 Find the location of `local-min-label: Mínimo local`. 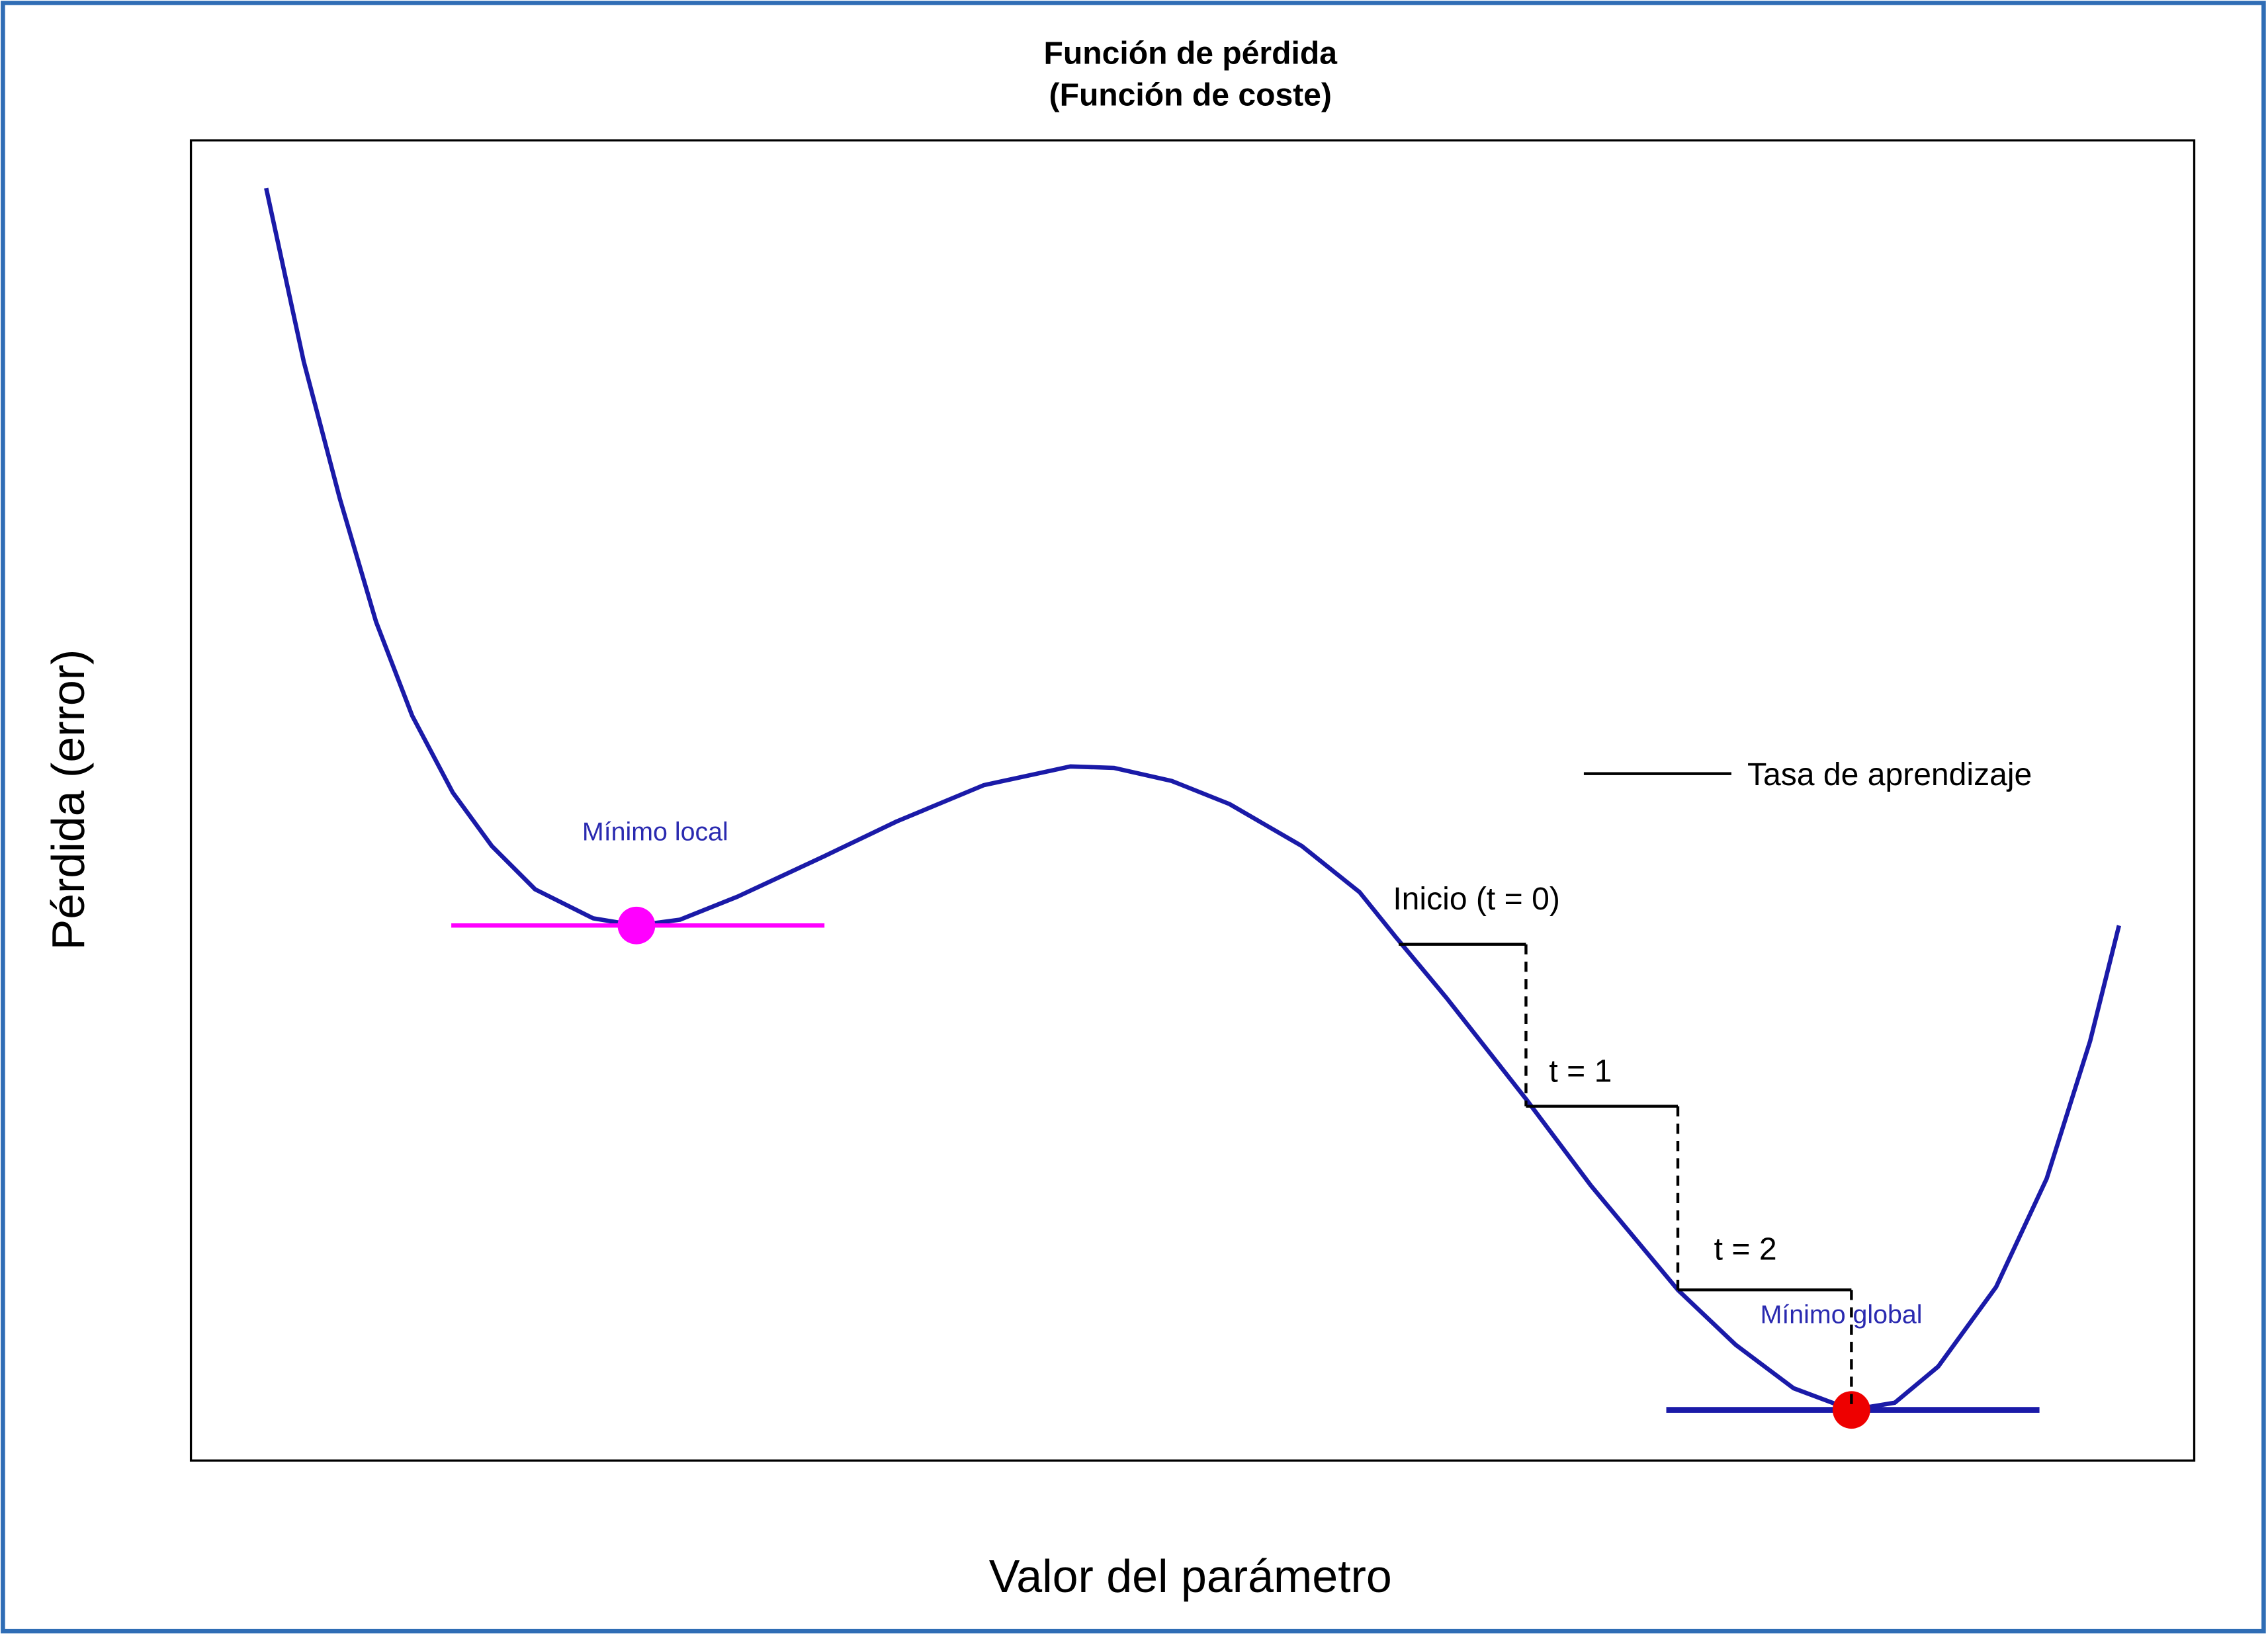

local-min-label: Mínimo local is located at coordinates (655, 832).